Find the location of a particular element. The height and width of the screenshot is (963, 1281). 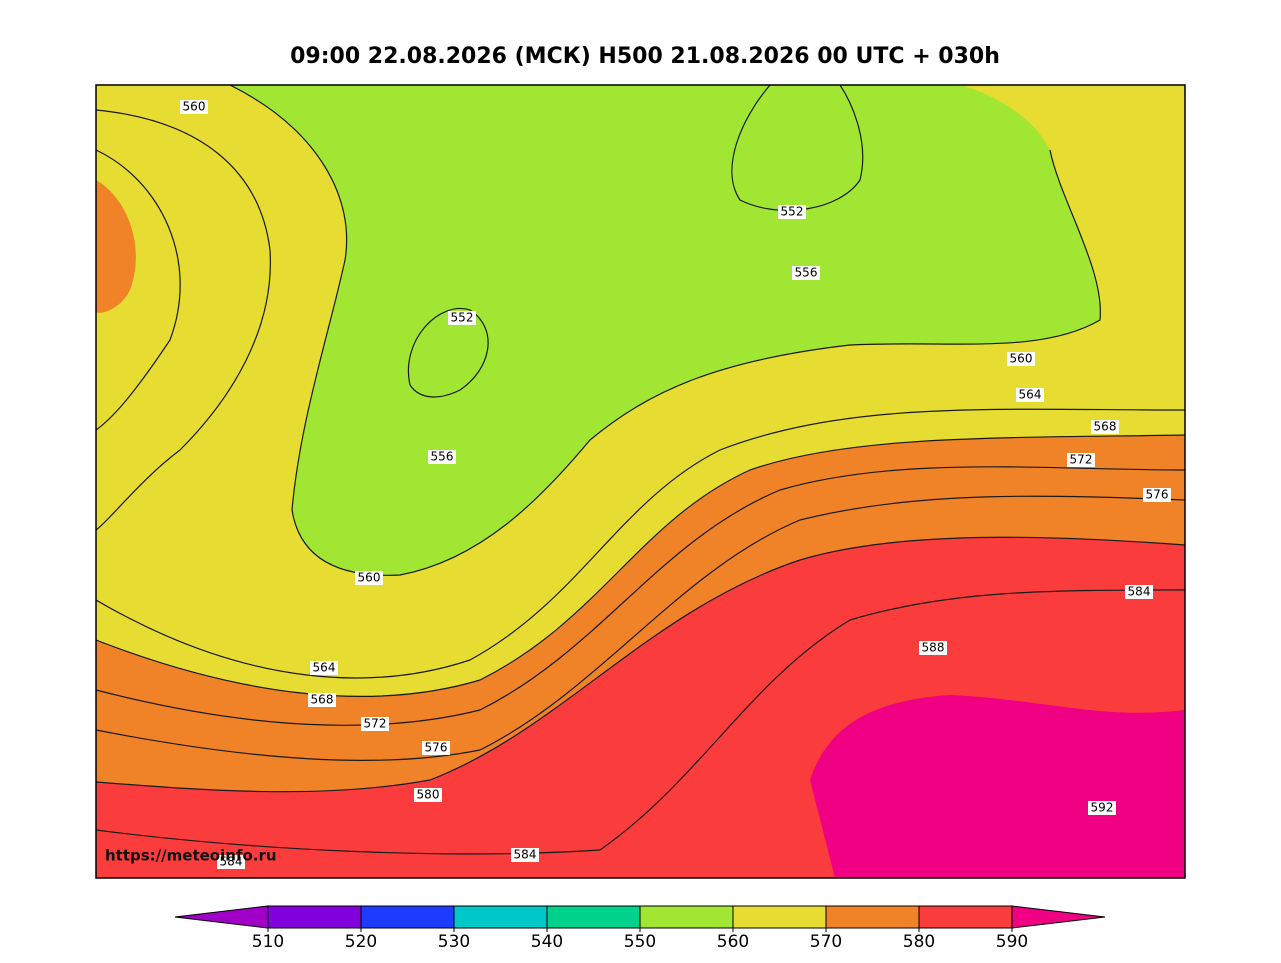

contour-label: 580 is located at coordinates (428, 795).